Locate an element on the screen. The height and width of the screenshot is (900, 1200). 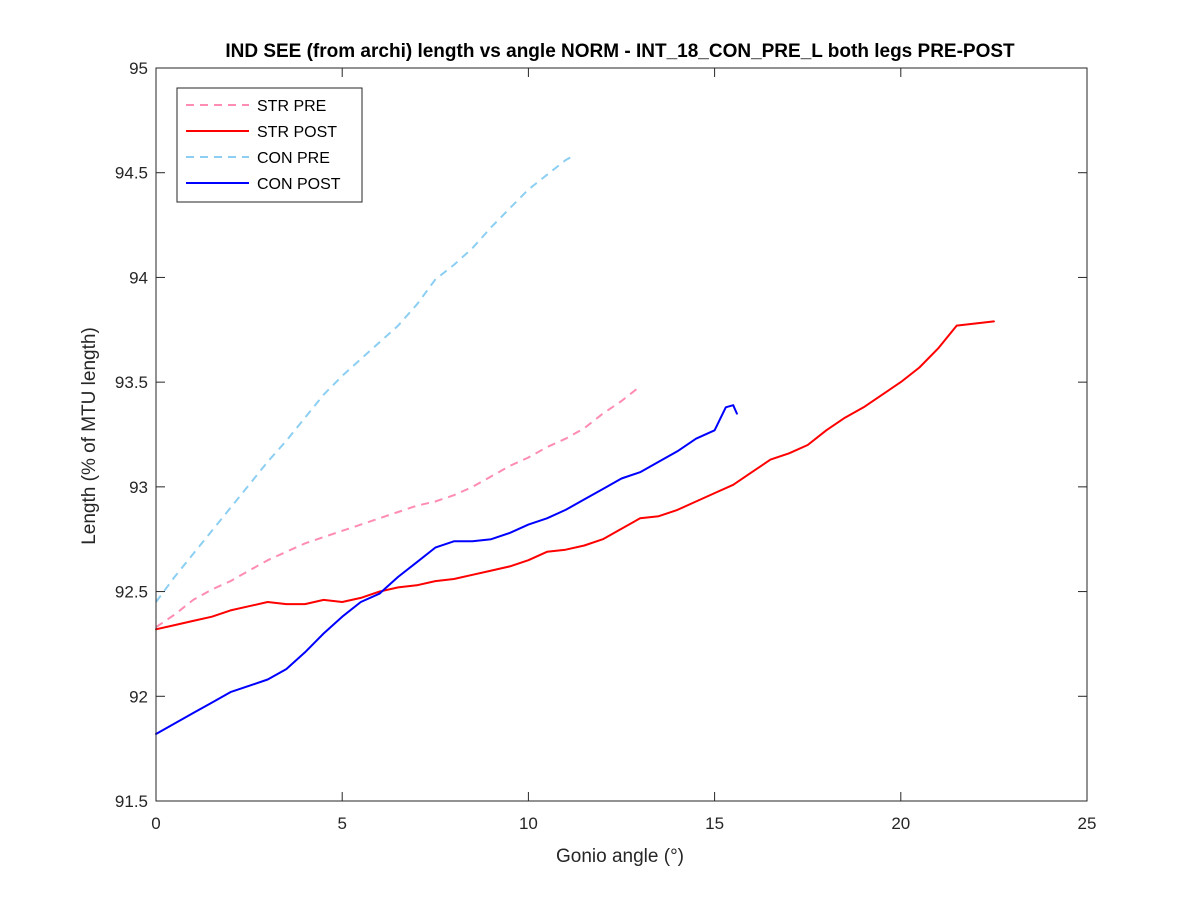
legend-label: CON POST is located at coordinates (299, 184).